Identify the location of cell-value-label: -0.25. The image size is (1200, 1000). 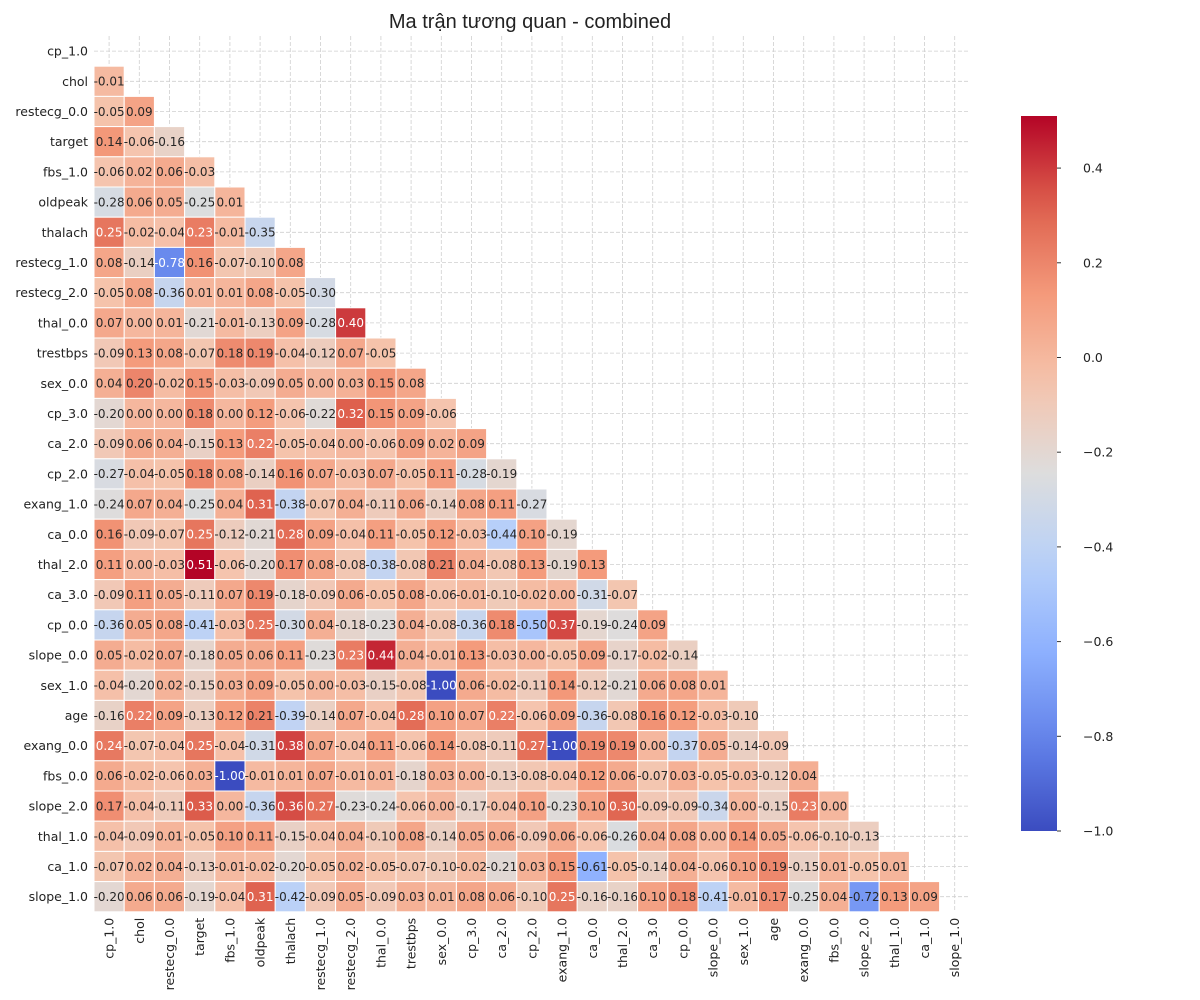
(199, 504).